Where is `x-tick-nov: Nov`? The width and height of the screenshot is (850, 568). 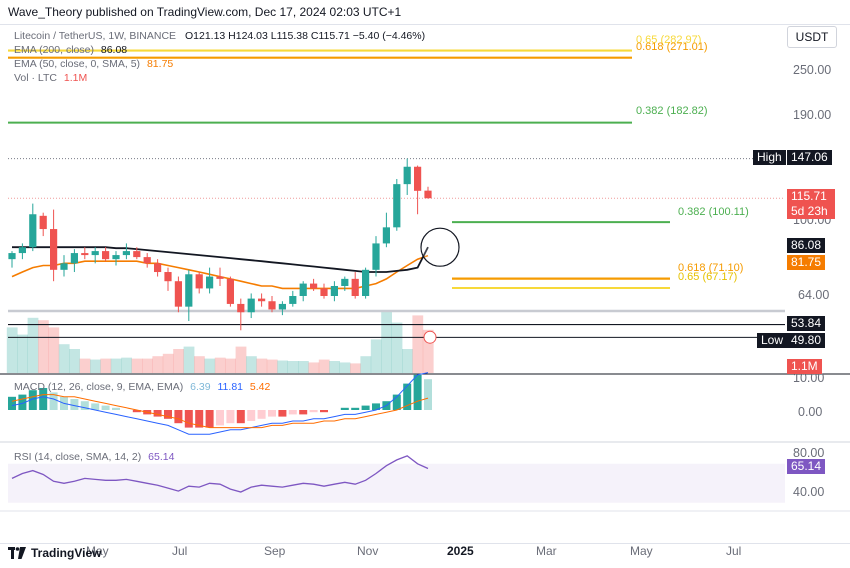 x-tick-nov: Nov is located at coordinates (368, 551).